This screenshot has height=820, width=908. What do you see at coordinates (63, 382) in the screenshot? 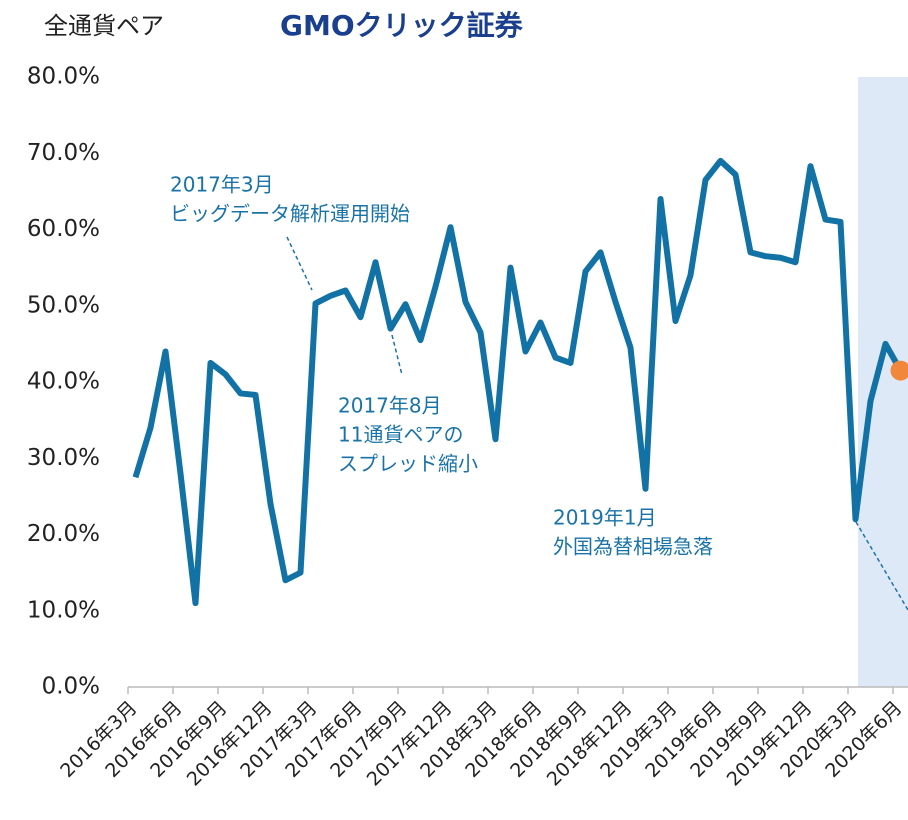
I see `y-tick-label: 40.0%` at bounding box center [63, 382].